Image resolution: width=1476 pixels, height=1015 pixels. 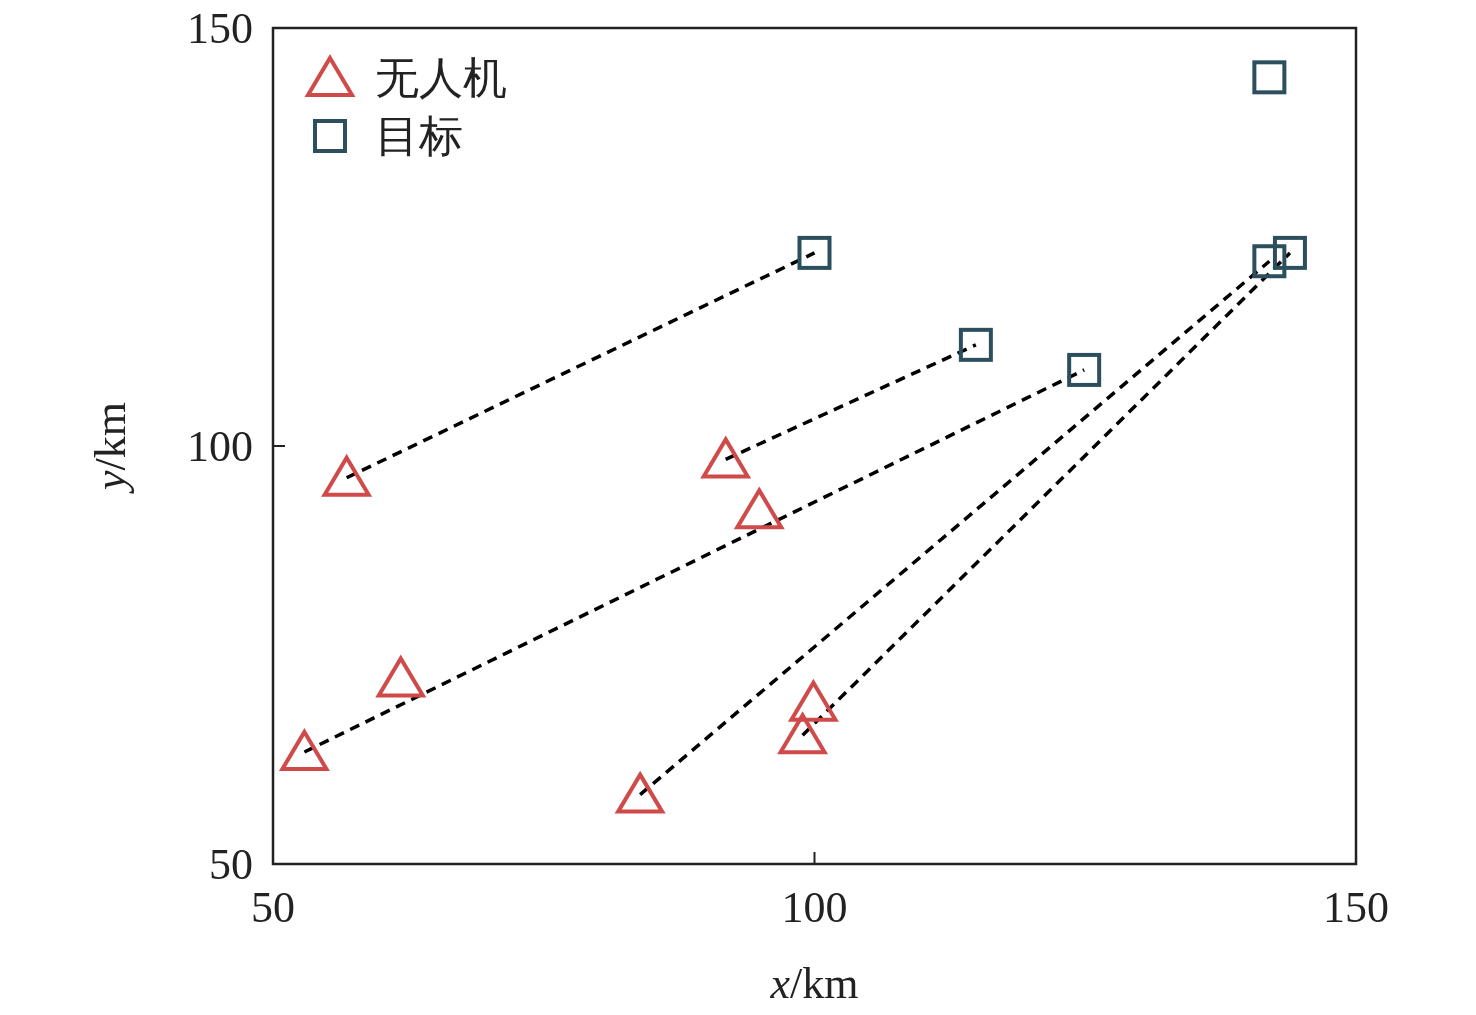 I want to click on y-tick-label: 50, so click(x=231, y=864).